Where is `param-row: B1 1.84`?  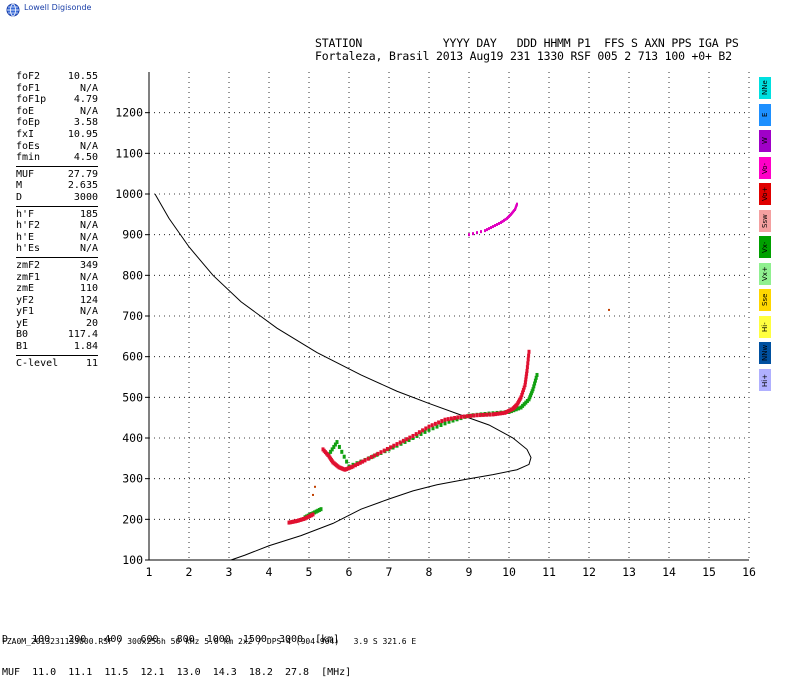
param-row: B1 1.84 is located at coordinates (57, 347).